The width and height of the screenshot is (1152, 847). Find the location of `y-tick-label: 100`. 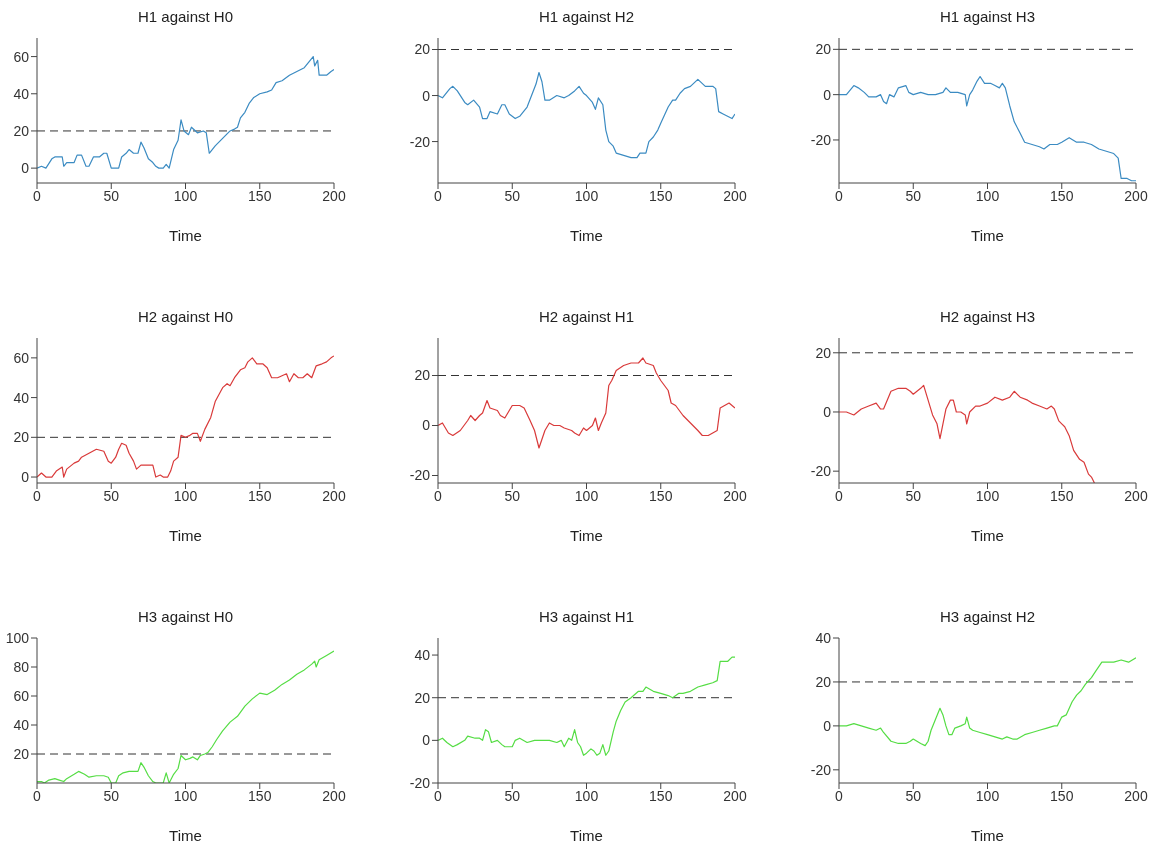

y-tick-label: 100 is located at coordinates (17, 637).